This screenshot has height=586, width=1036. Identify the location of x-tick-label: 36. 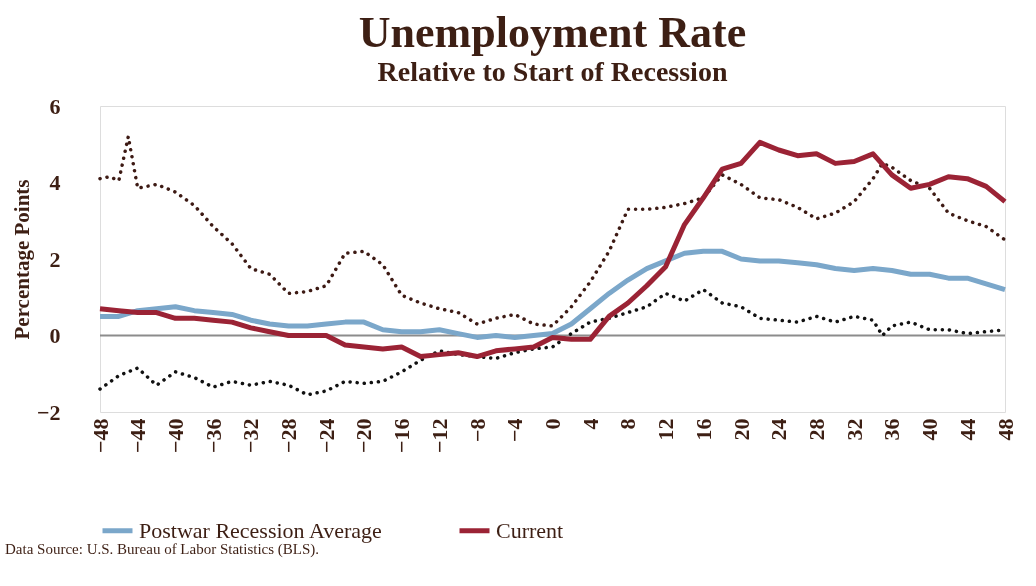
(892, 429).